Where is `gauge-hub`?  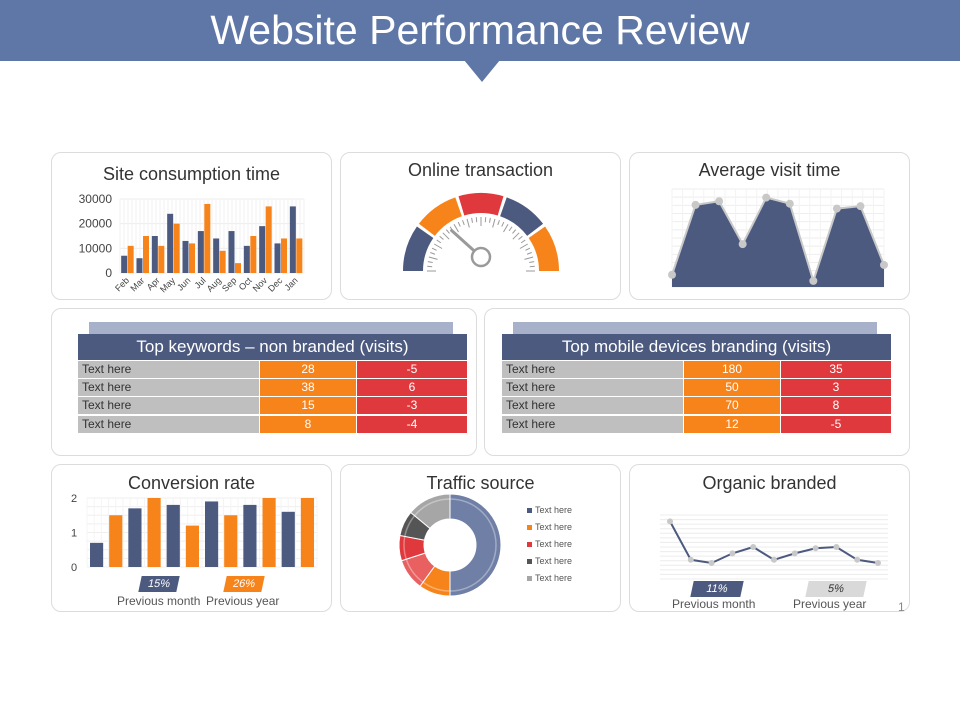 gauge-hub is located at coordinates (481, 257).